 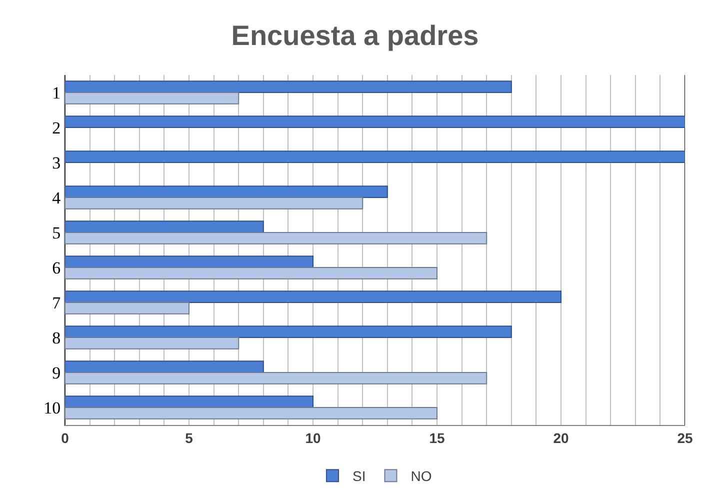 I want to click on y-tick-label: 7, so click(x=57, y=302).